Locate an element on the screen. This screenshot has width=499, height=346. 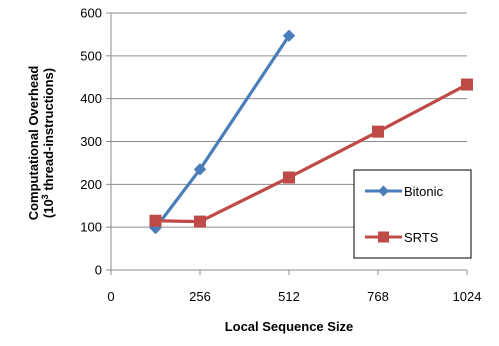
y-tick-labels: 0 100 200 300 400 500 600 is located at coordinates (91, 142).